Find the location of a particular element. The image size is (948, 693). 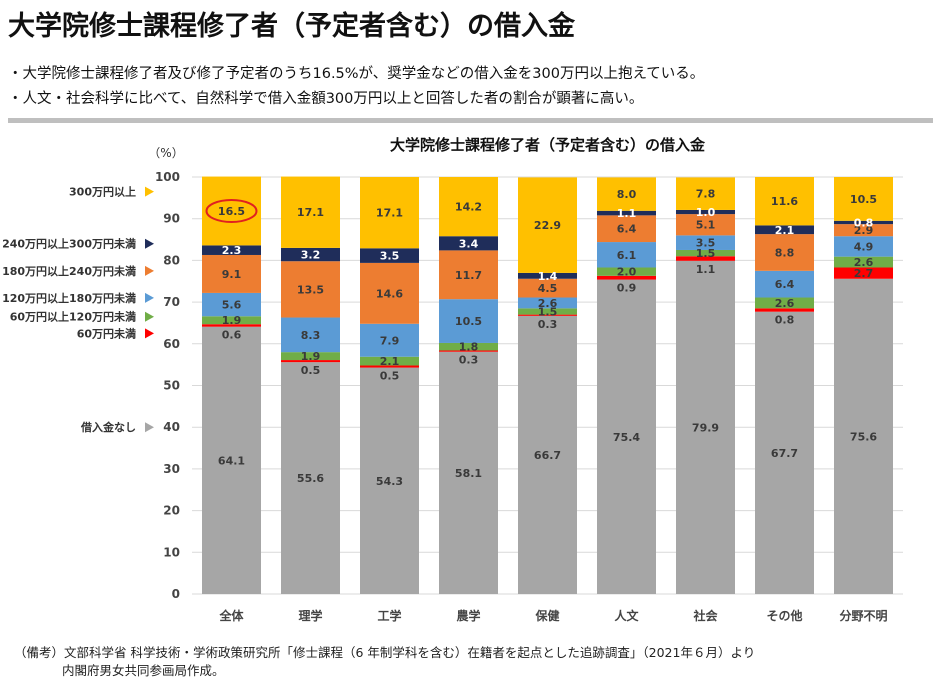

data-label: 54.3 is located at coordinates (389, 481).